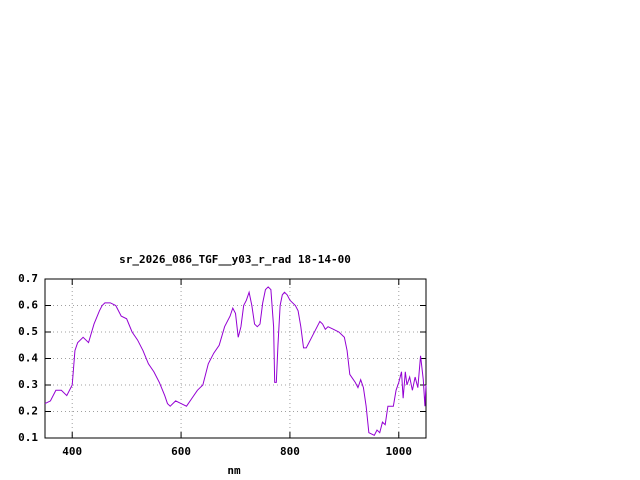  I want to click on y-tick-label: 0.2, so click(28, 411).